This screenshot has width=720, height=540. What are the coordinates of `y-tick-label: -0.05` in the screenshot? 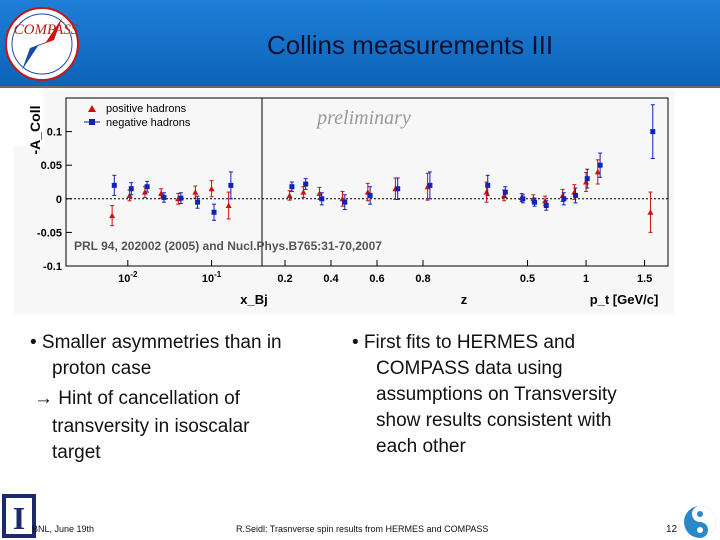 It's located at (49, 233).